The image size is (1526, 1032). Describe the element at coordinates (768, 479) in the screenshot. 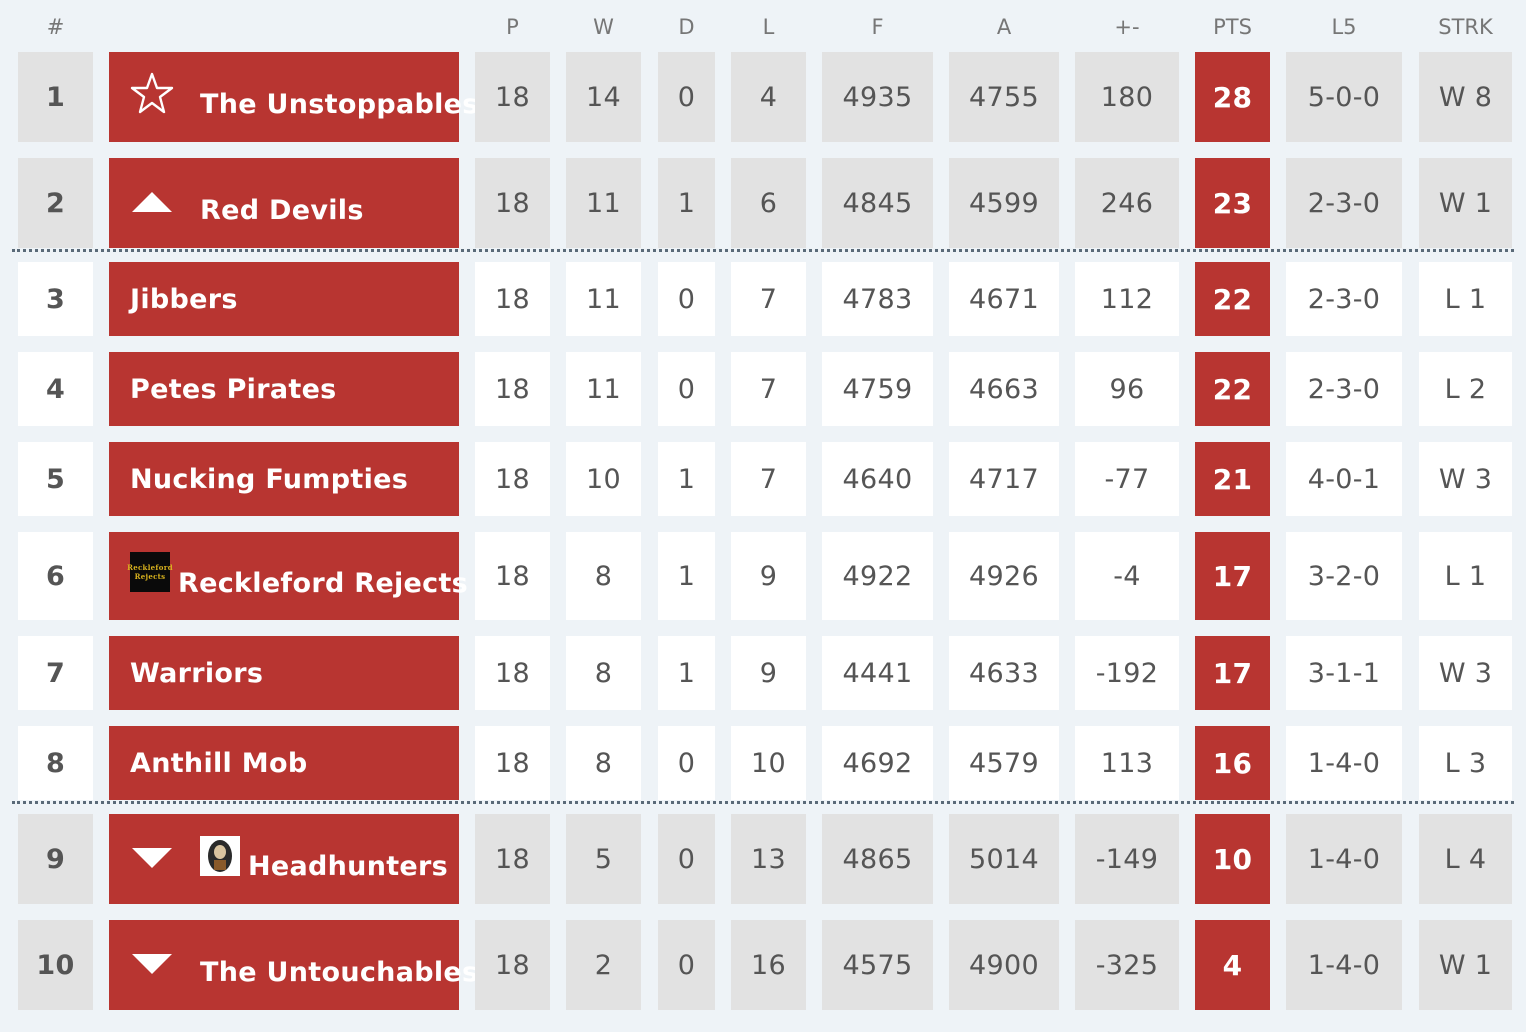

I see `l-cell: 7` at that location.